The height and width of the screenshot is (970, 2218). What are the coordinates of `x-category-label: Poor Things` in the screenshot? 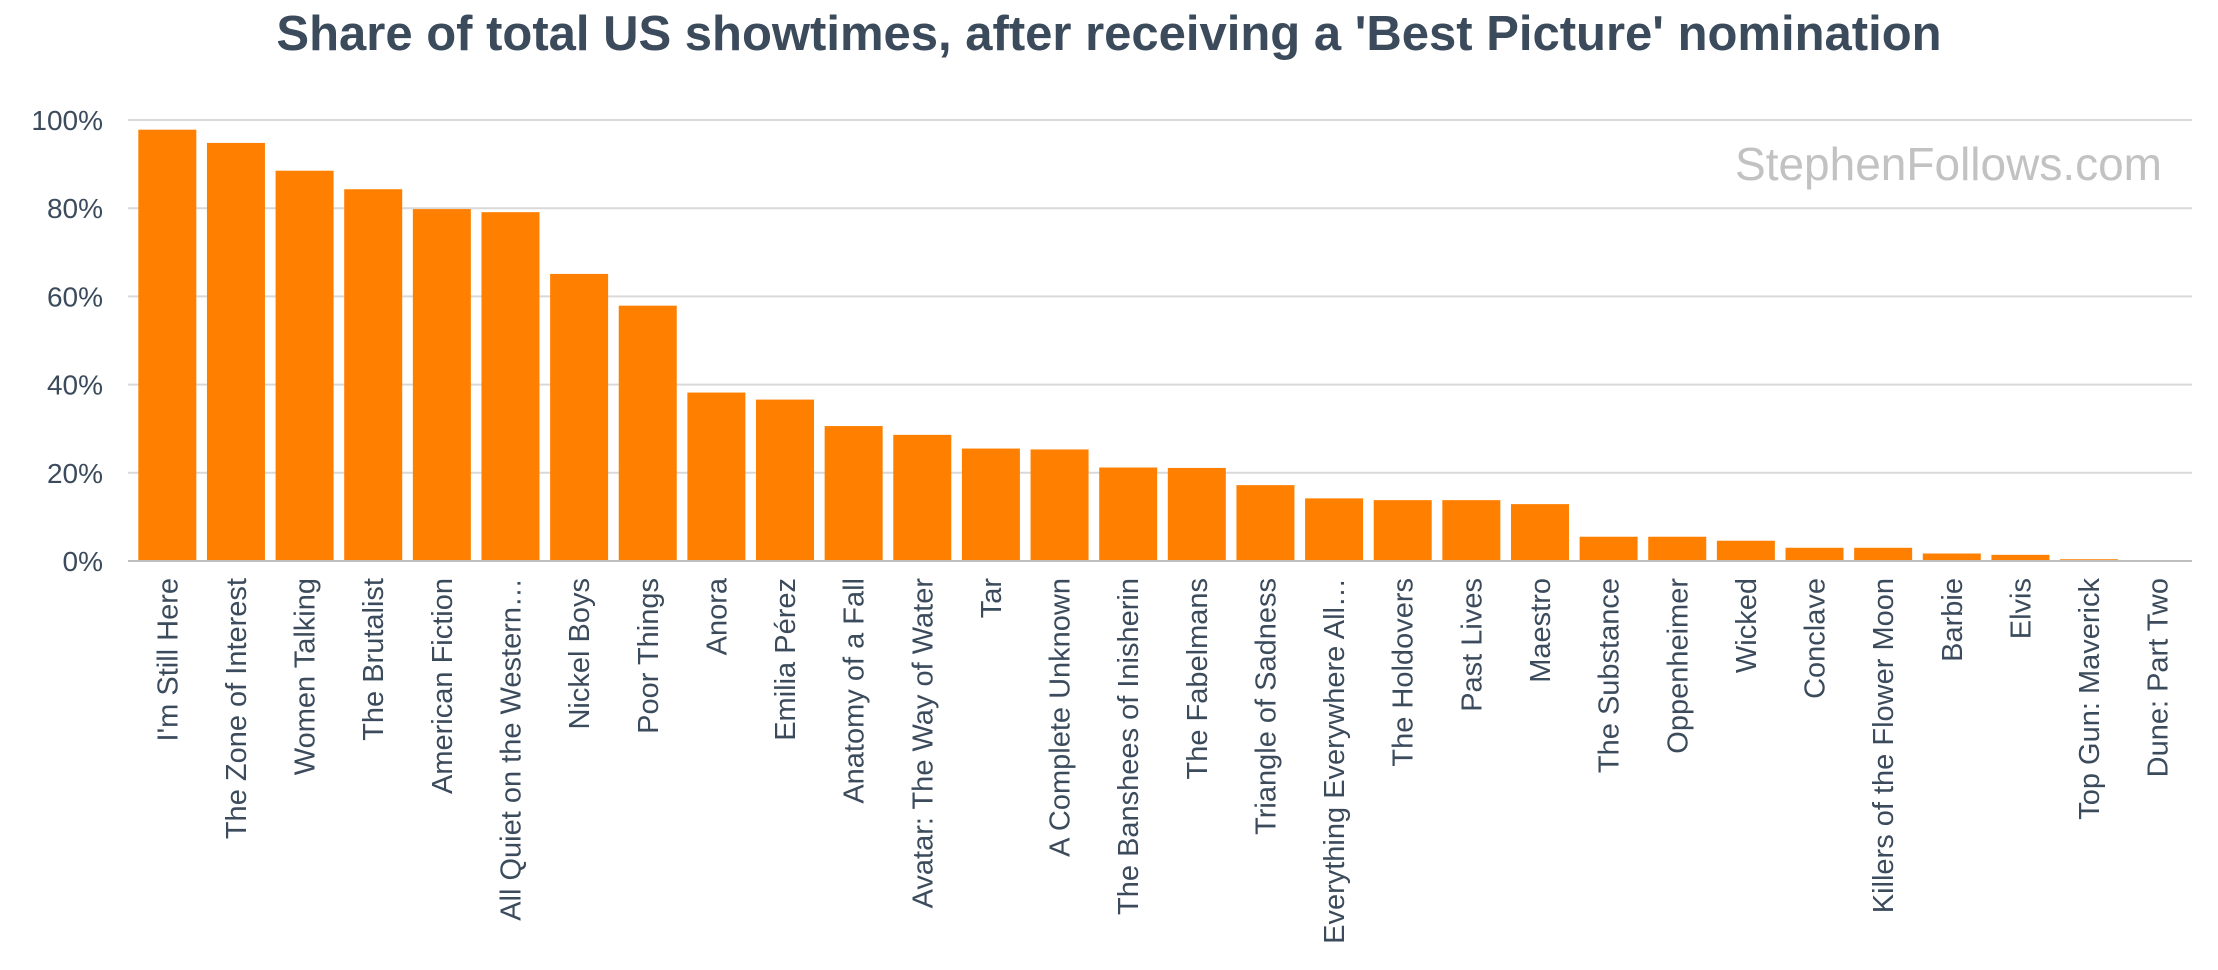 It's located at (649, 656).